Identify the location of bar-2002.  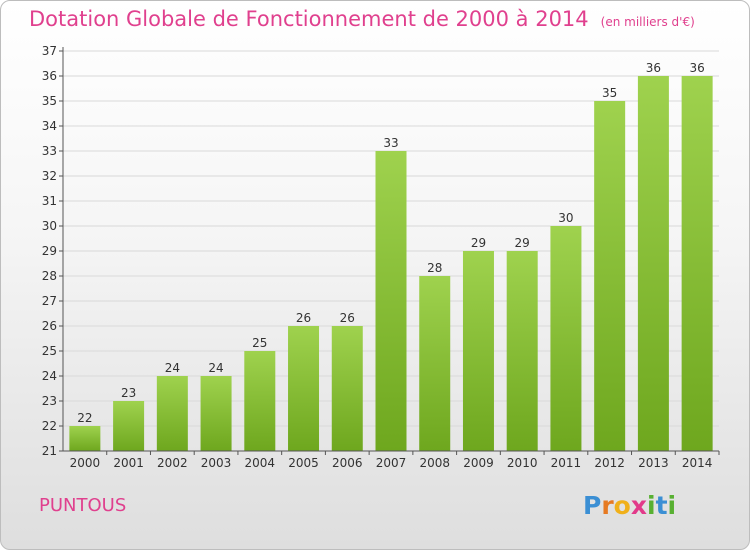
(172, 413).